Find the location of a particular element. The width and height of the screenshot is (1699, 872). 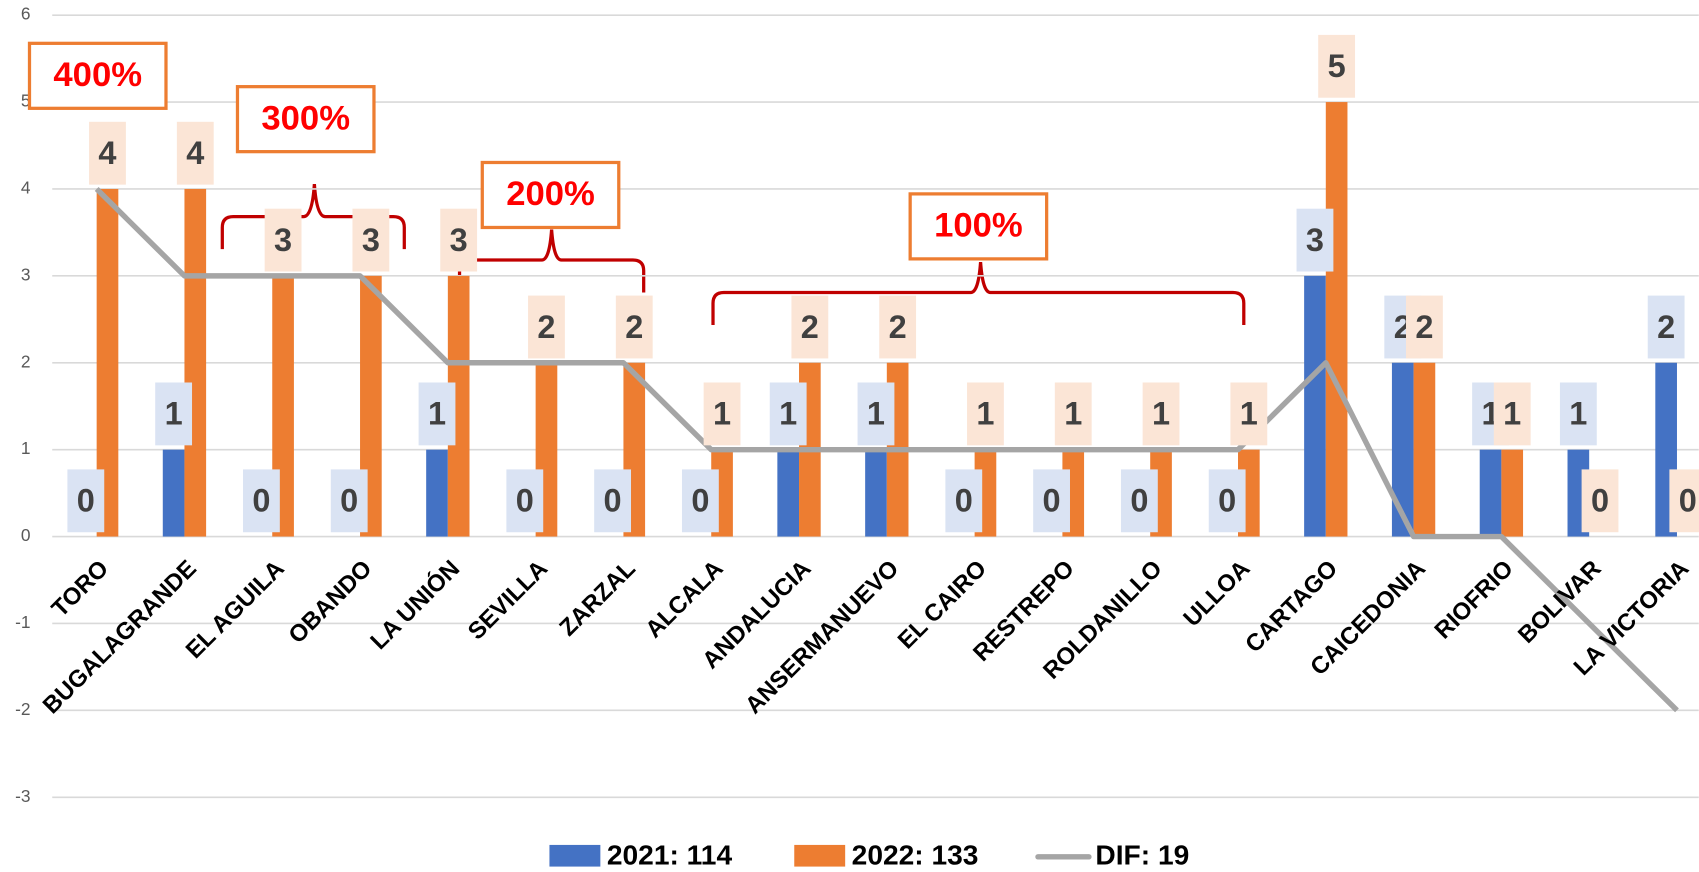

y-tick-label: -3 is located at coordinates (22, 796).